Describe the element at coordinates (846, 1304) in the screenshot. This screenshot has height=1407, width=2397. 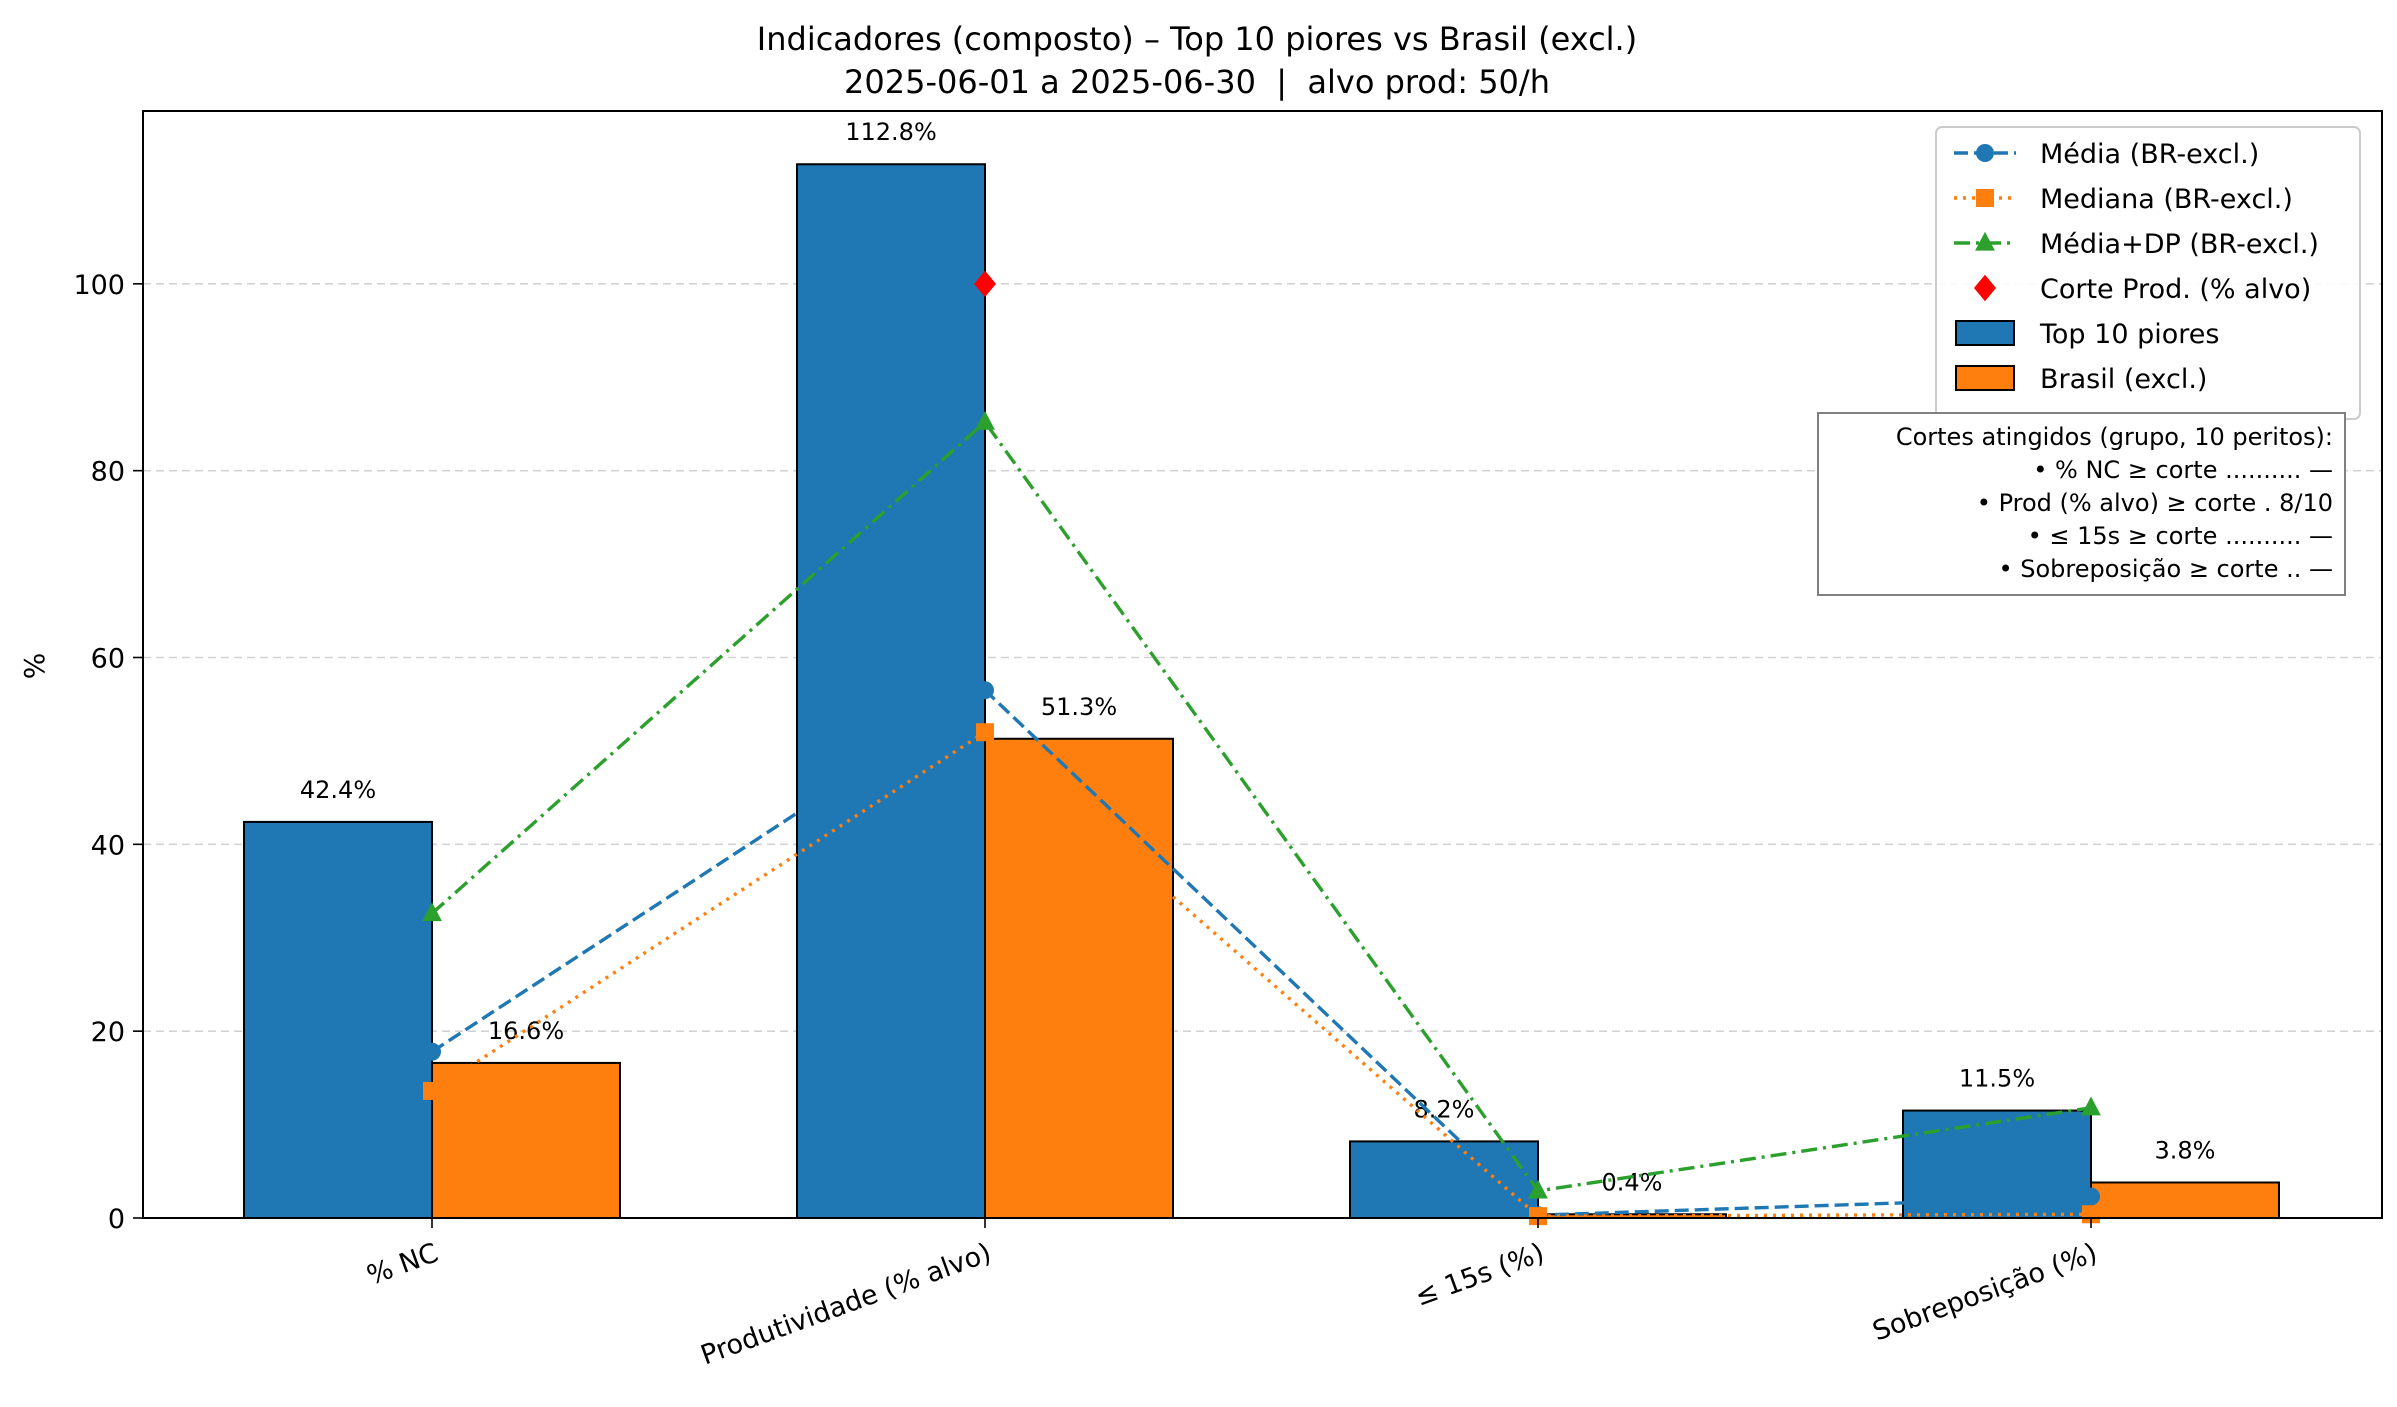
I see `x-tick-label: Produtividade (% alvo)` at that location.